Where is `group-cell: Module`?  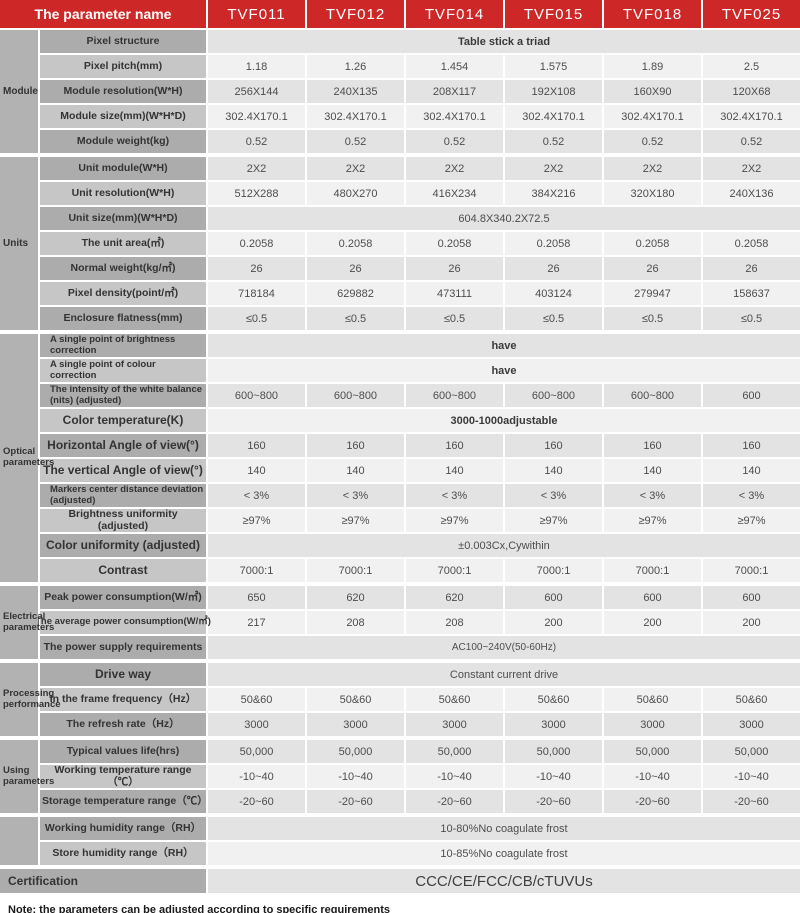
group-cell: Module is located at coordinates (19, 91).